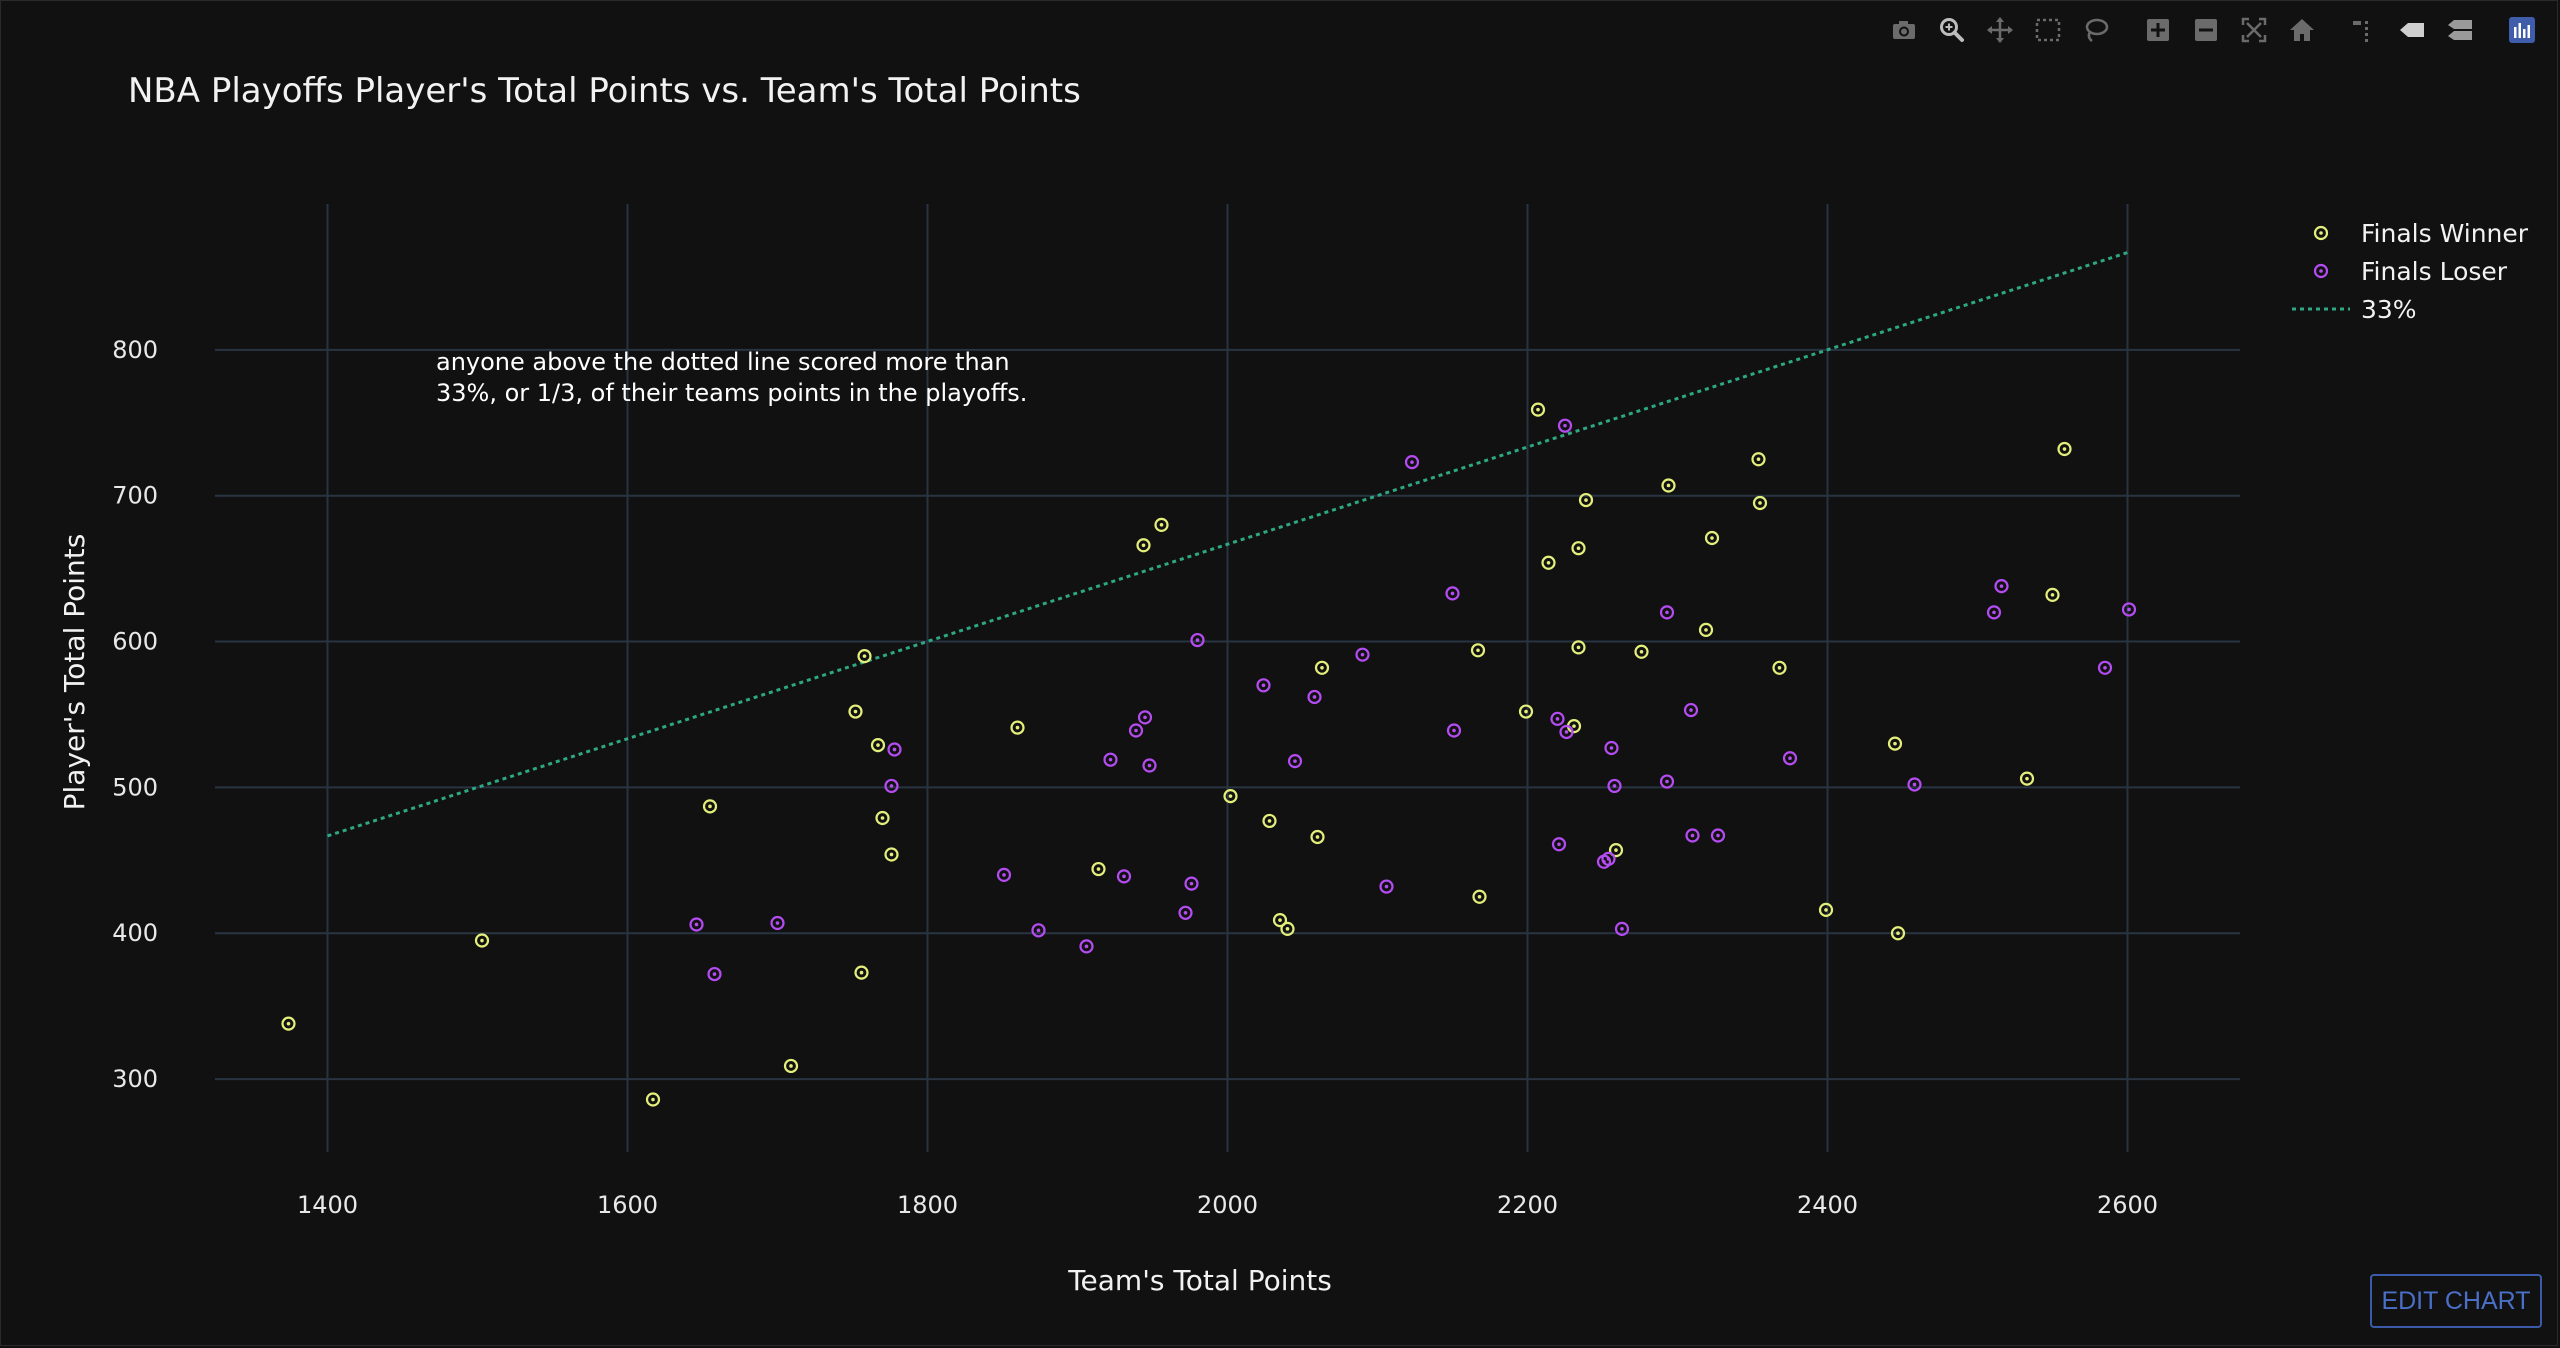 The image size is (2560, 1348). What do you see at coordinates (1952, 30) in the screenshot?
I see `zoom-icon` at bounding box center [1952, 30].